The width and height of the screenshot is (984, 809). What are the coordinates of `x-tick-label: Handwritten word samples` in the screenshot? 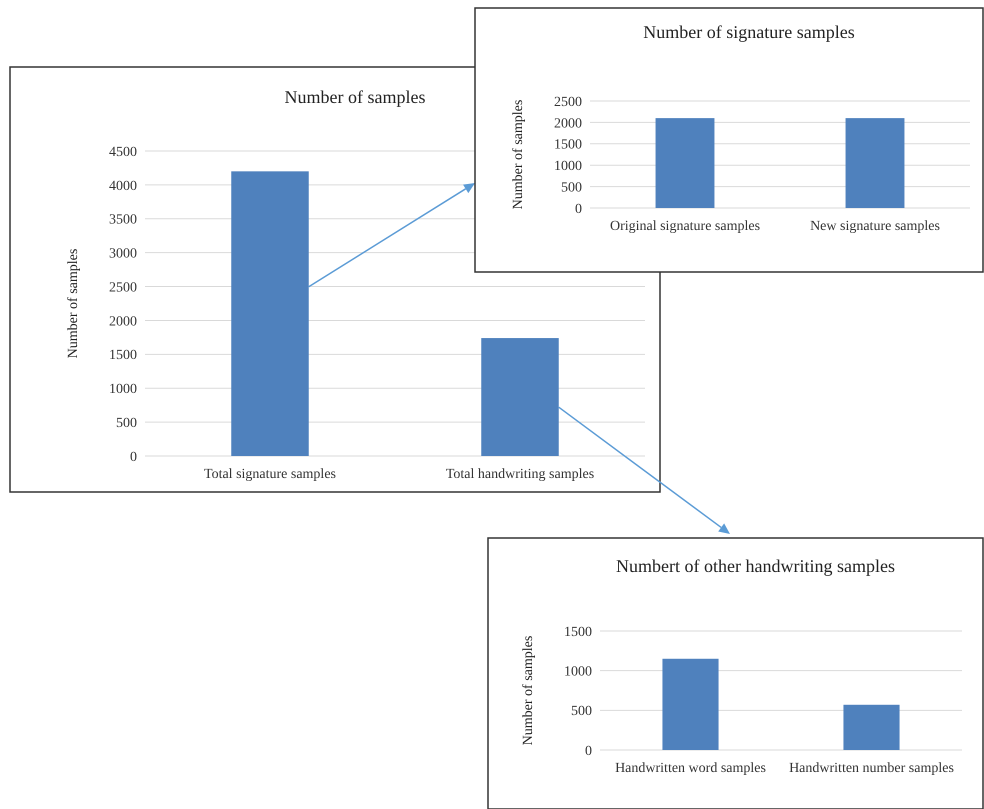 It's located at (690, 768).